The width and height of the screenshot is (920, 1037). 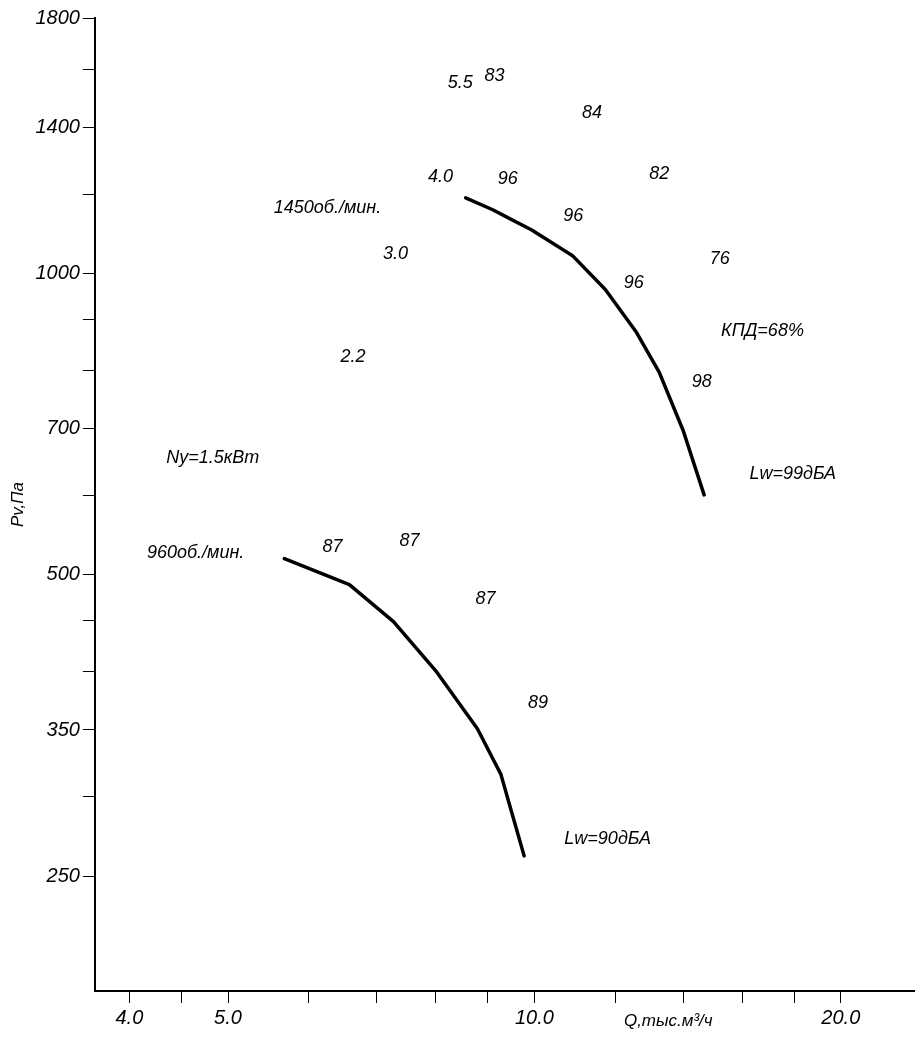 I want to click on y-axis-title: Pv,Па, so click(x=17, y=504).